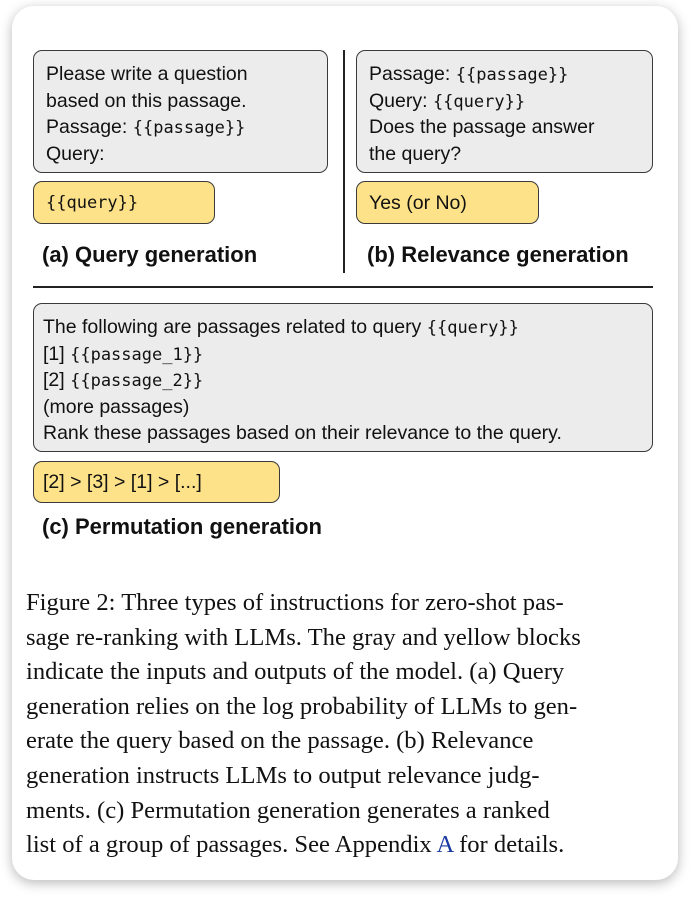 This screenshot has width=691, height=899. What do you see at coordinates (447, 100) in the screenshot?
I see `input-line: Query: {{query}}` at bounding box center [447, 100].